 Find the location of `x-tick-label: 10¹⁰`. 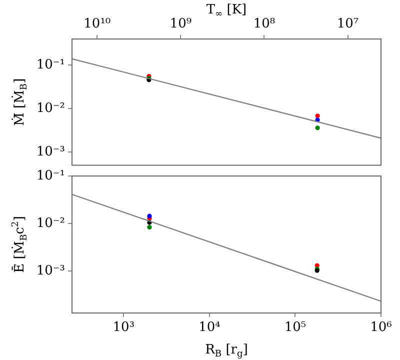

x-tick-label: 10¹⁰ is located at coordinates (97, 24).